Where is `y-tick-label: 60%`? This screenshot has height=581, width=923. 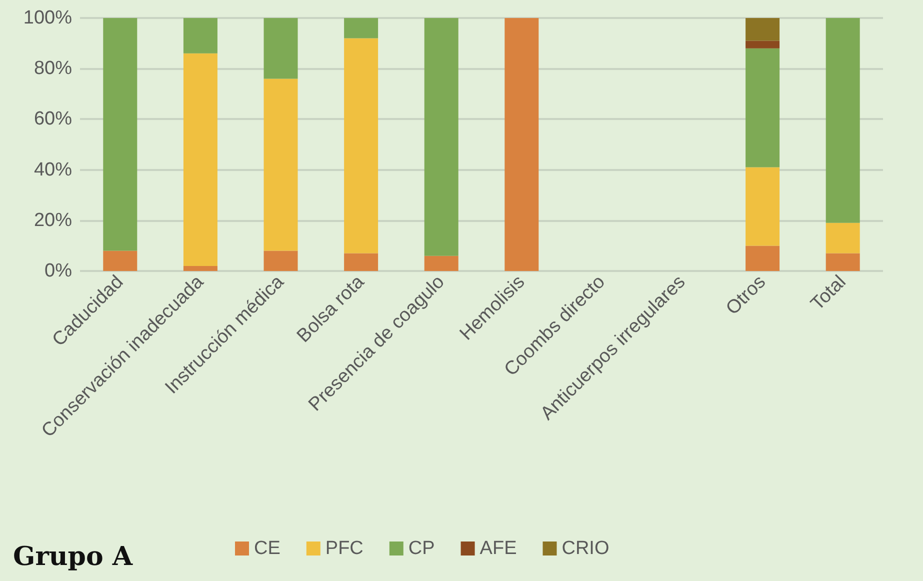
y-tick-label: 60% is located at coordinates (53, 119).